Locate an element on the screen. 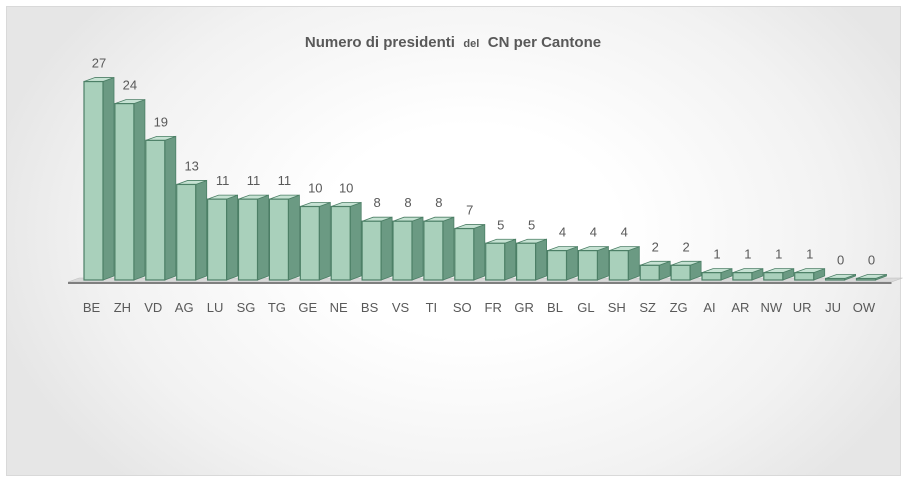 The height and width of the screenshot is (482, 909). data-label-nw: 1 is located at coordinates (778, 254).